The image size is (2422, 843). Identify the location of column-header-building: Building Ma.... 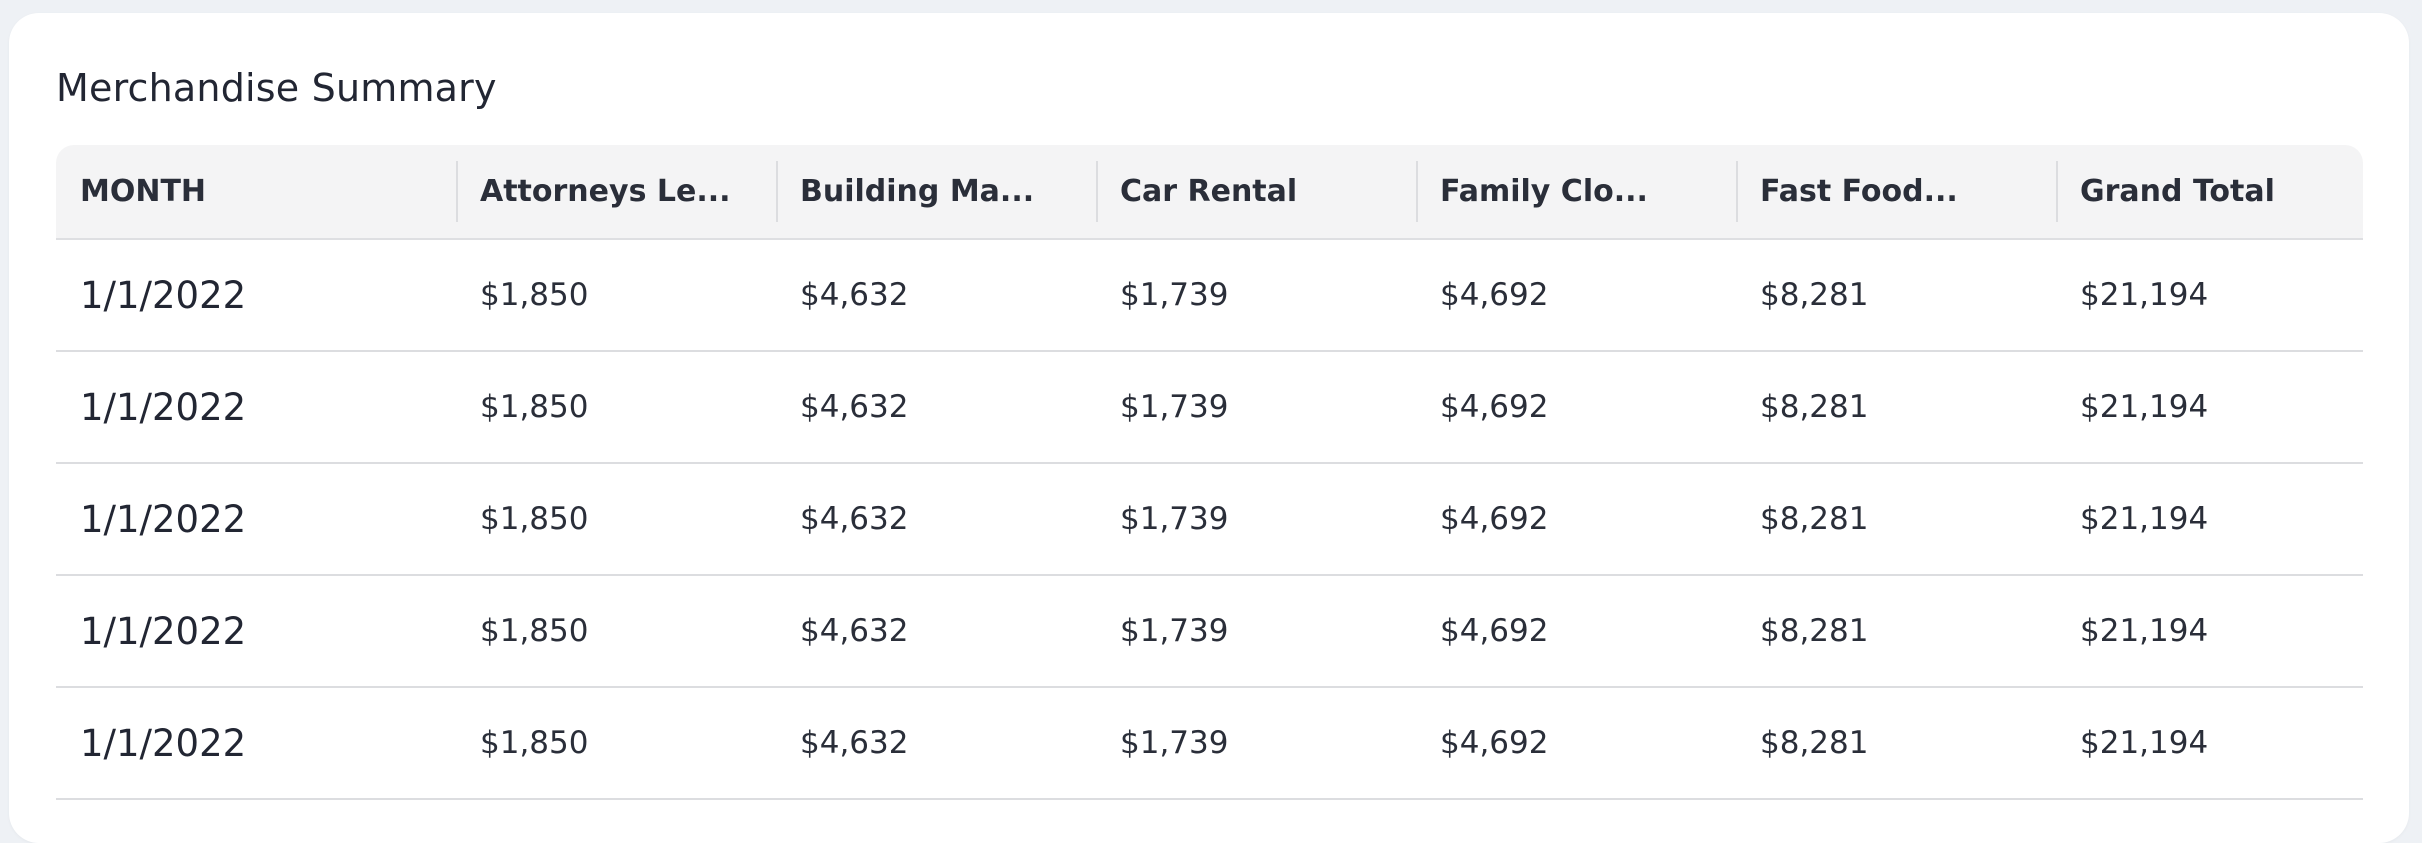
(936, 191).